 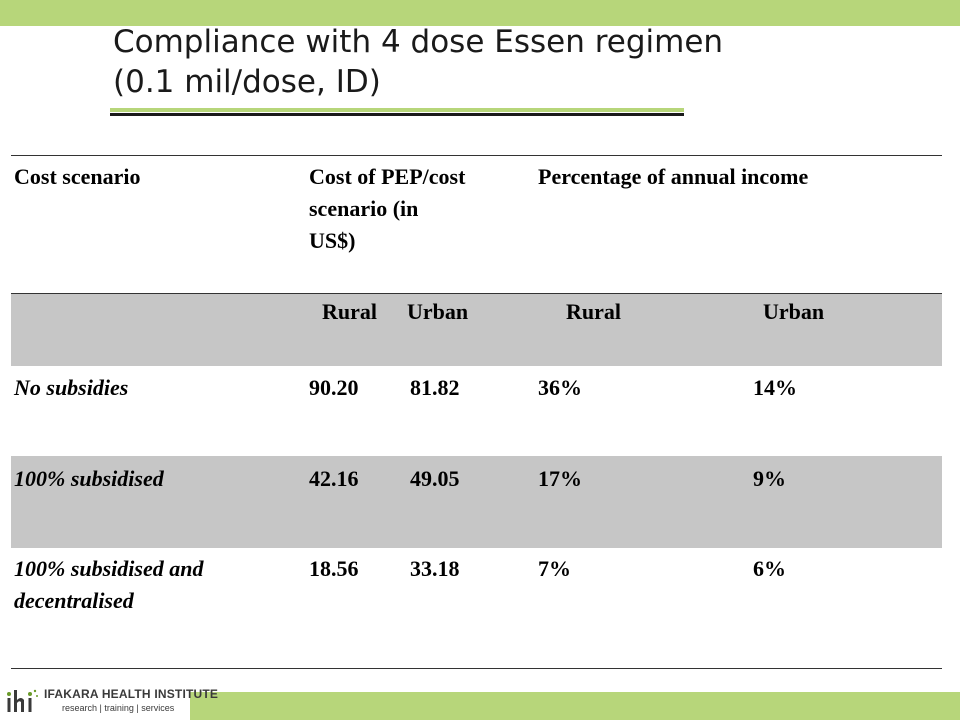 I want to click on subheader-cost-urban: Urban, so click(x=438, y=311).